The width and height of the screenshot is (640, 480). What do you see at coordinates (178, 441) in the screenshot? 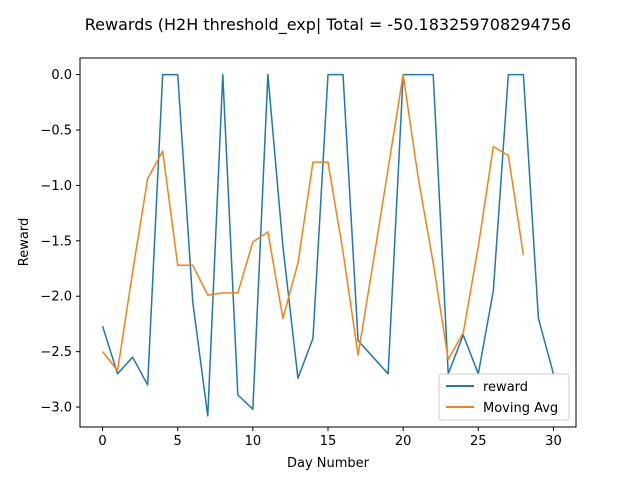
I see `x-tick-label: 5` at bounding box center [178, 441].